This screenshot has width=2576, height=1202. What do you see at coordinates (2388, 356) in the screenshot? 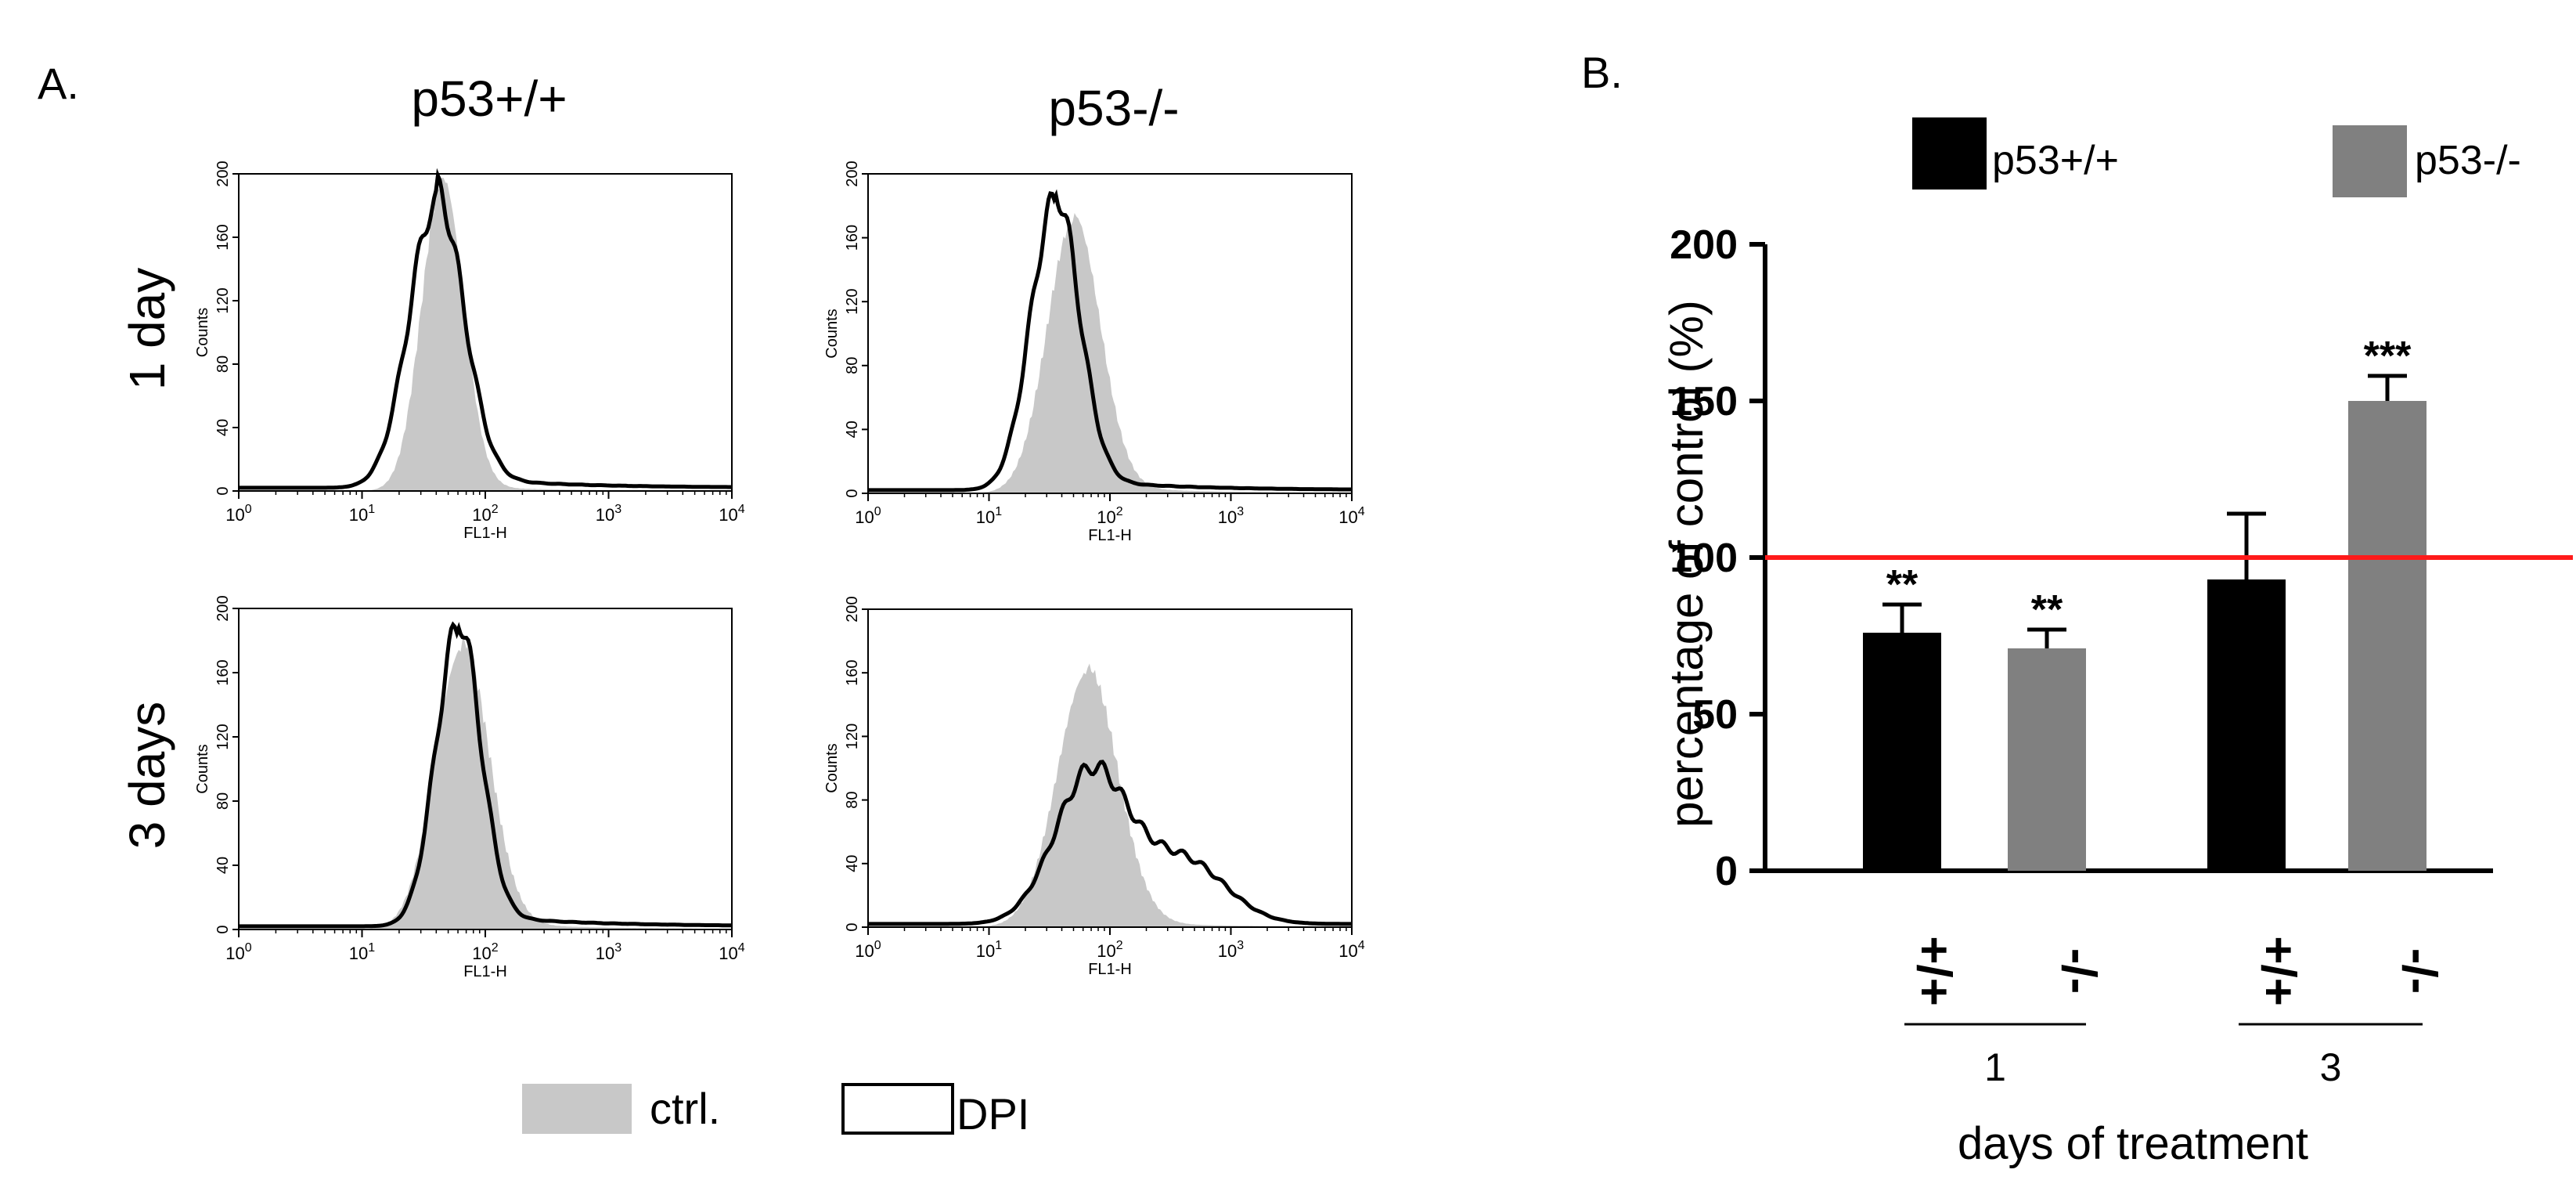
I see `significance-label: ***` at bounding box center [2388, 356].